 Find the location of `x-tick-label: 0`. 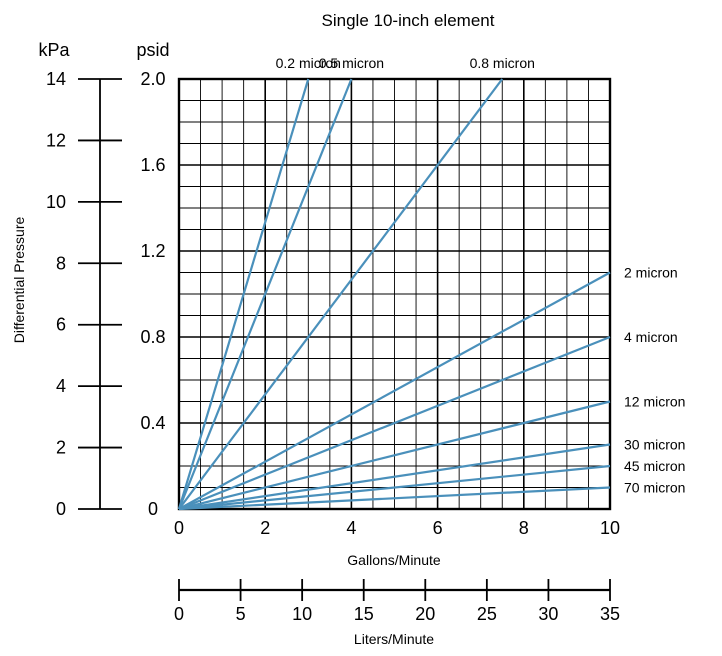

x-tick-label: 0 is located at coordinates (179, 528).